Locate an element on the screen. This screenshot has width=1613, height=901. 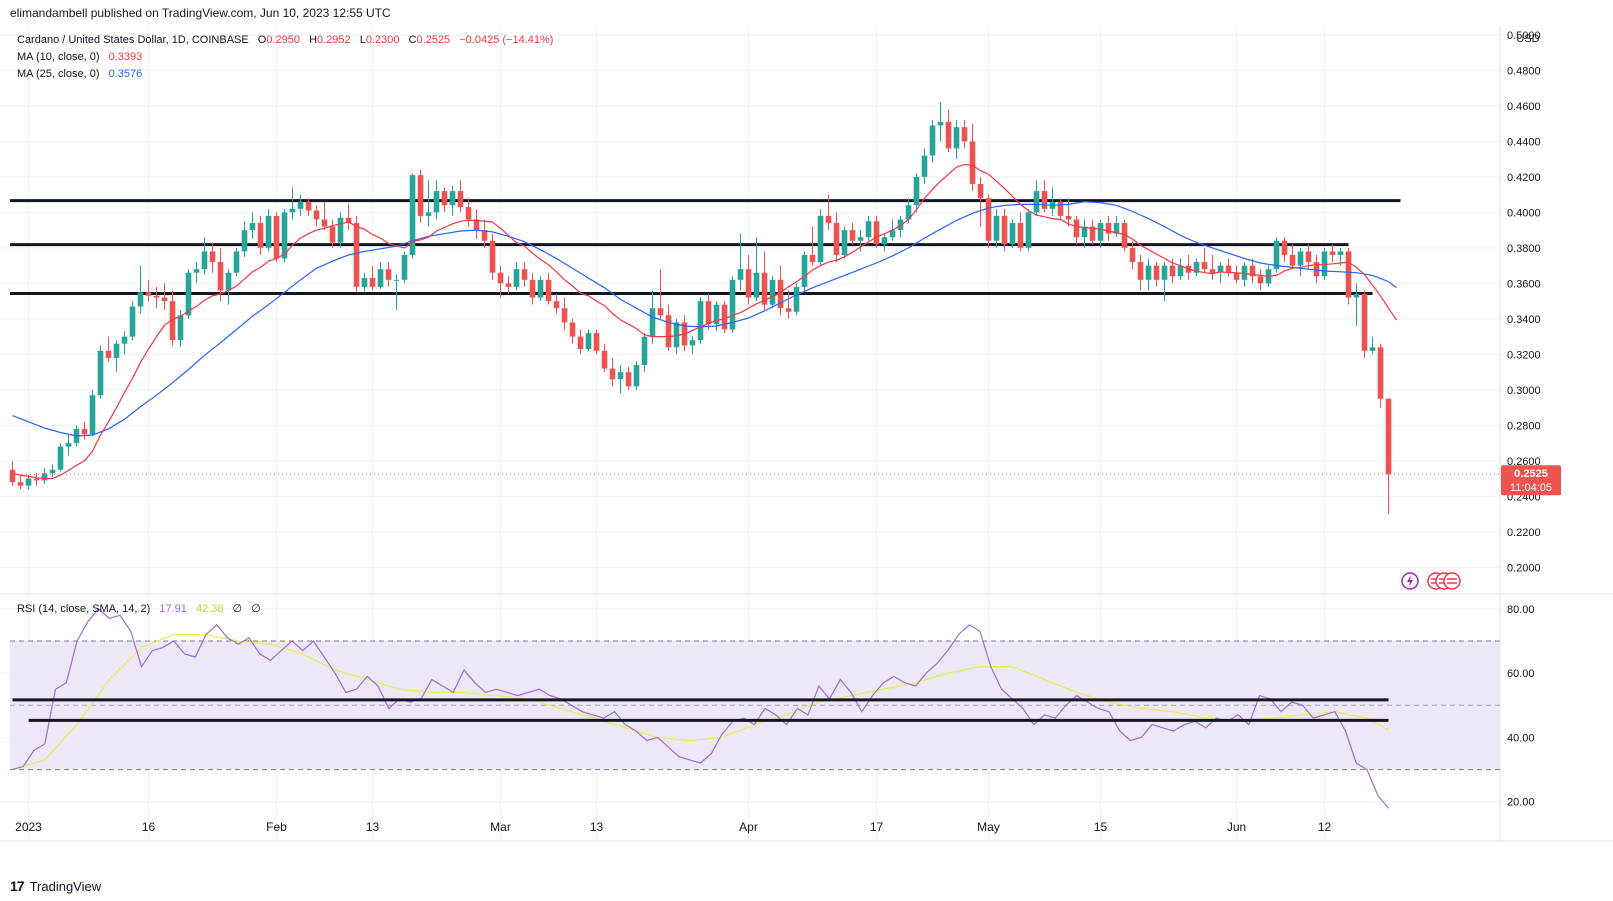
price-tick-label: 0.4200 is located at coordinates (1524, 178).